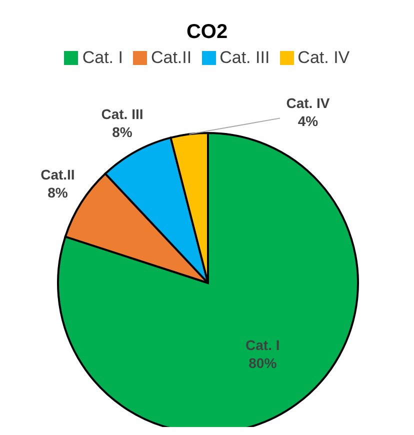 The height and width of the screenshot is (435, 414). I want to click on slice-label: Cat. IV, so click(308, 103).